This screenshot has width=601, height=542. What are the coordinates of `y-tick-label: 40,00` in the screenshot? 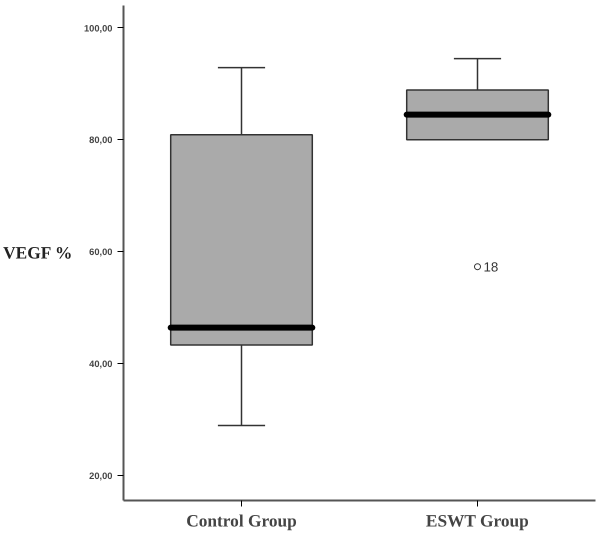 It's located at (100, 363).